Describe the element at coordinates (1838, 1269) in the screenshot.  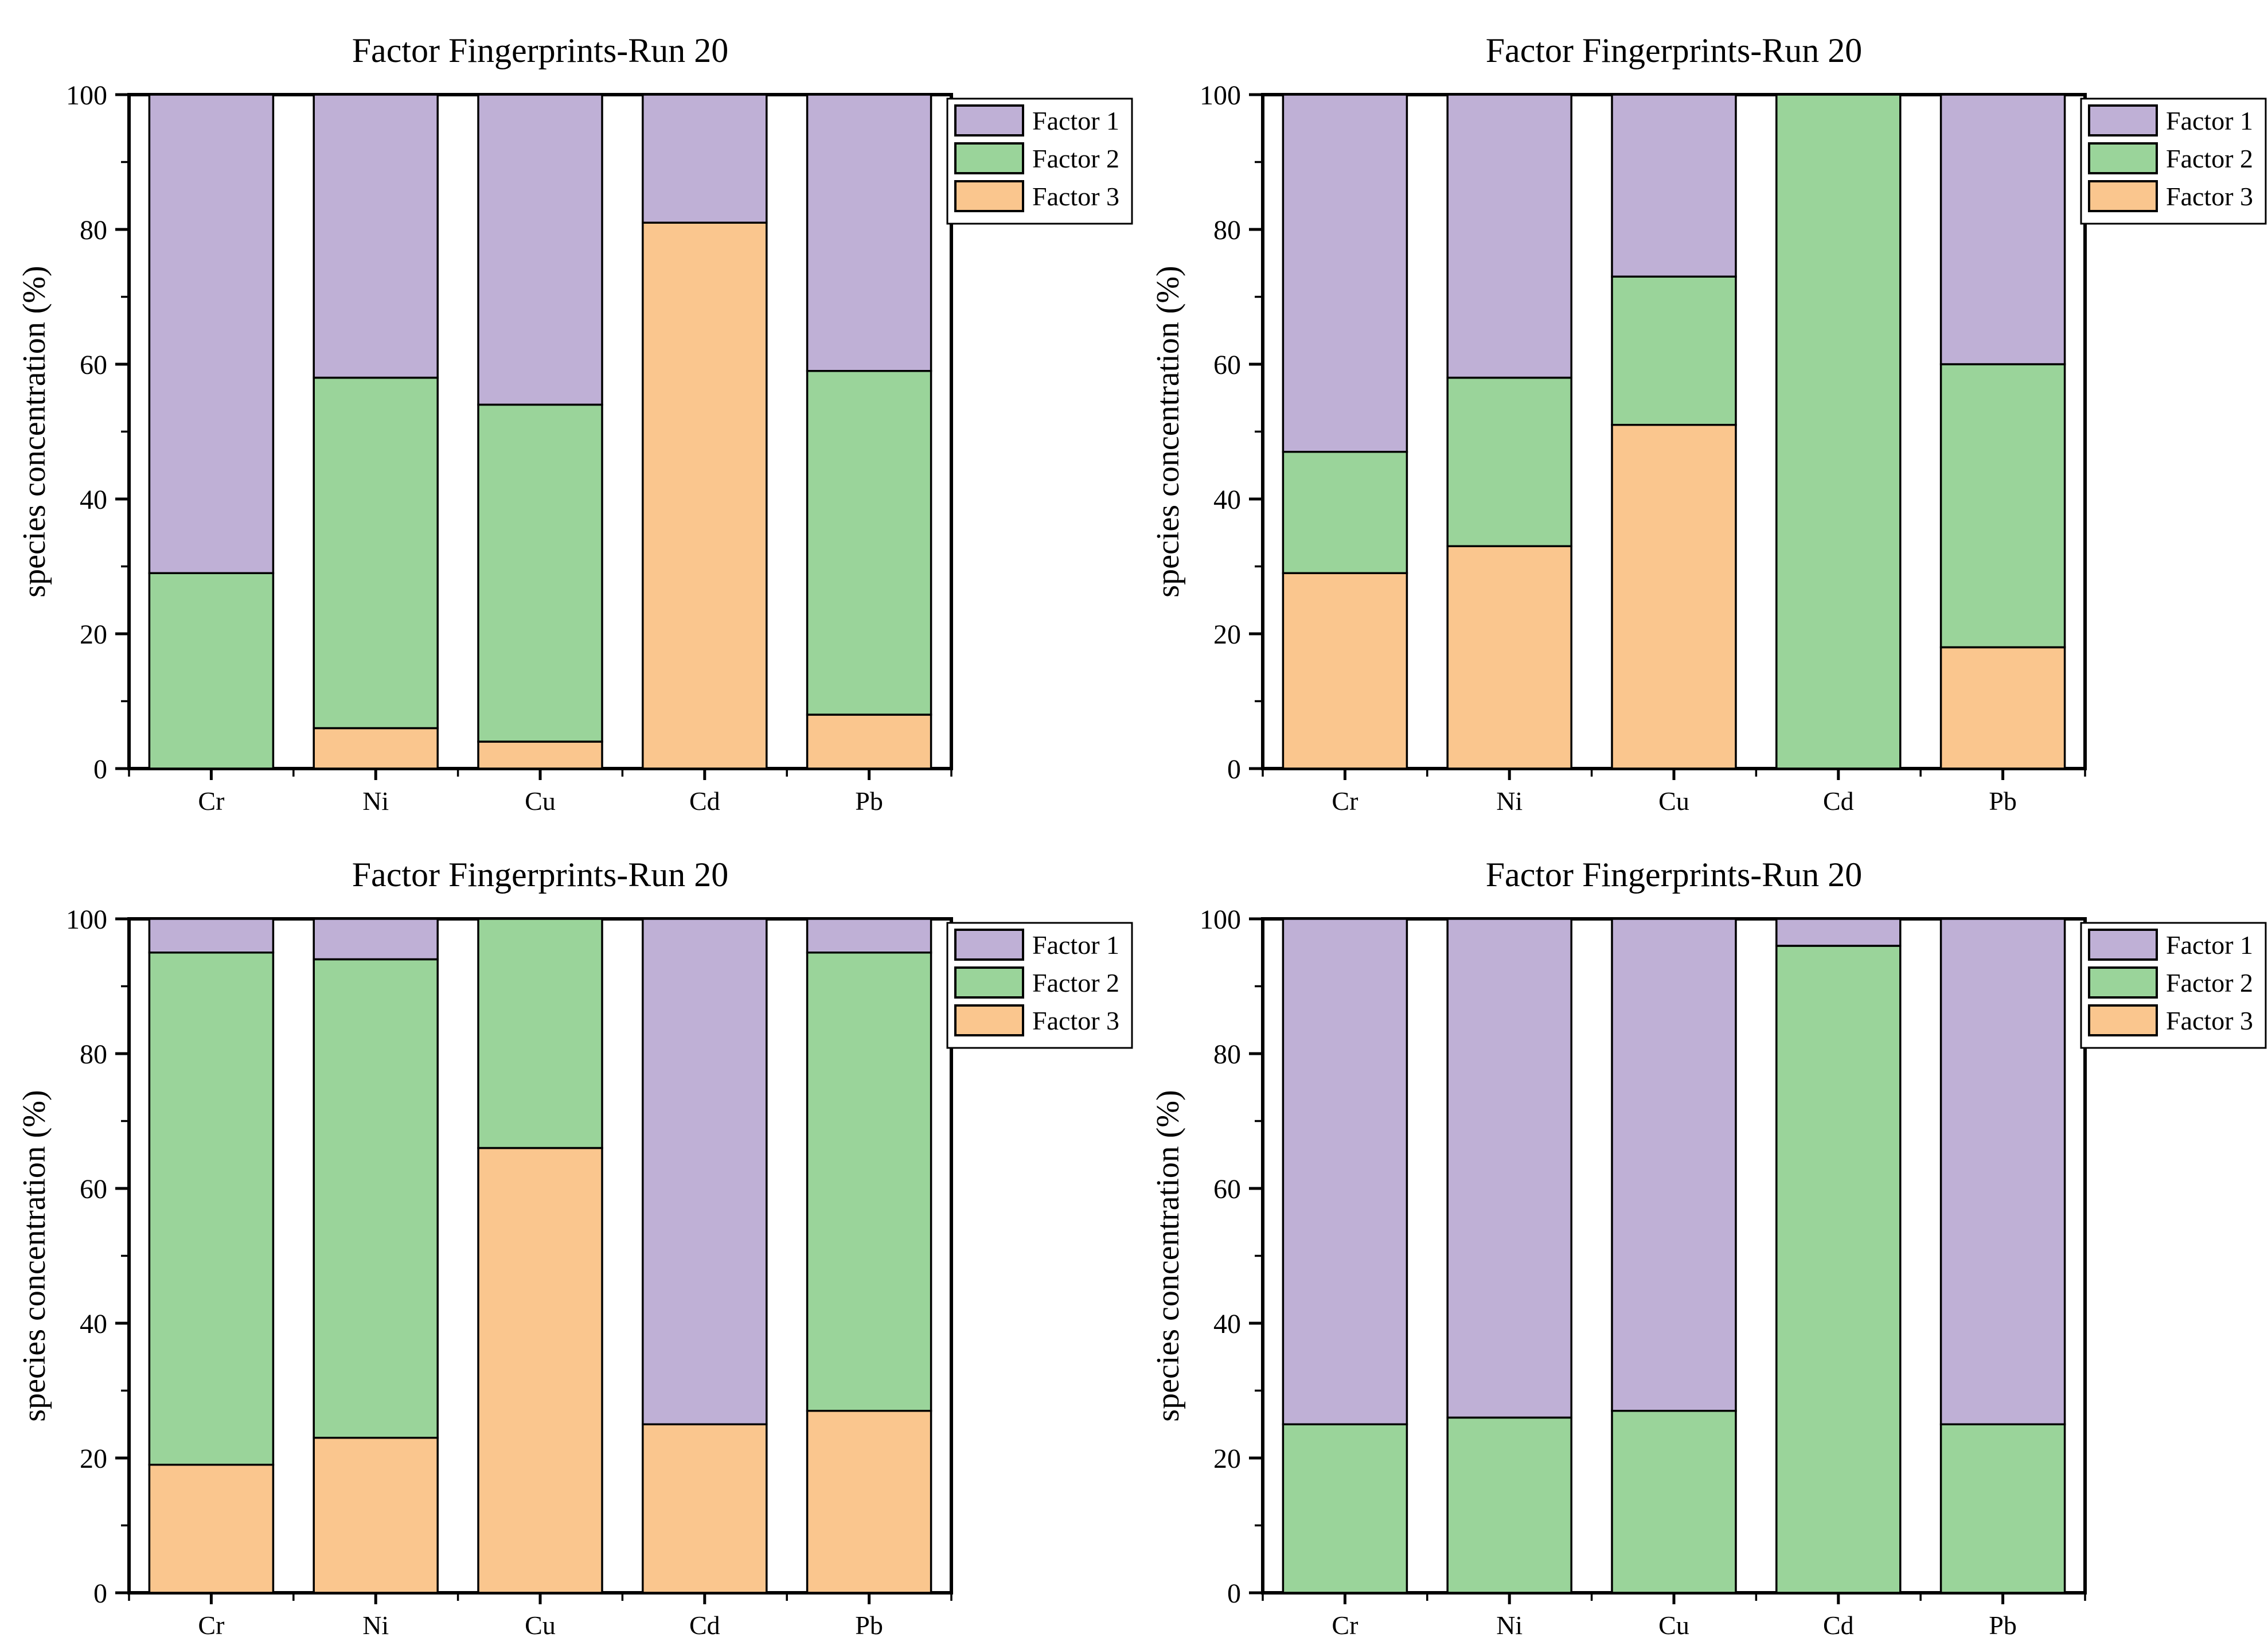
I see `bar-segment-Cd-factor2` at that location.